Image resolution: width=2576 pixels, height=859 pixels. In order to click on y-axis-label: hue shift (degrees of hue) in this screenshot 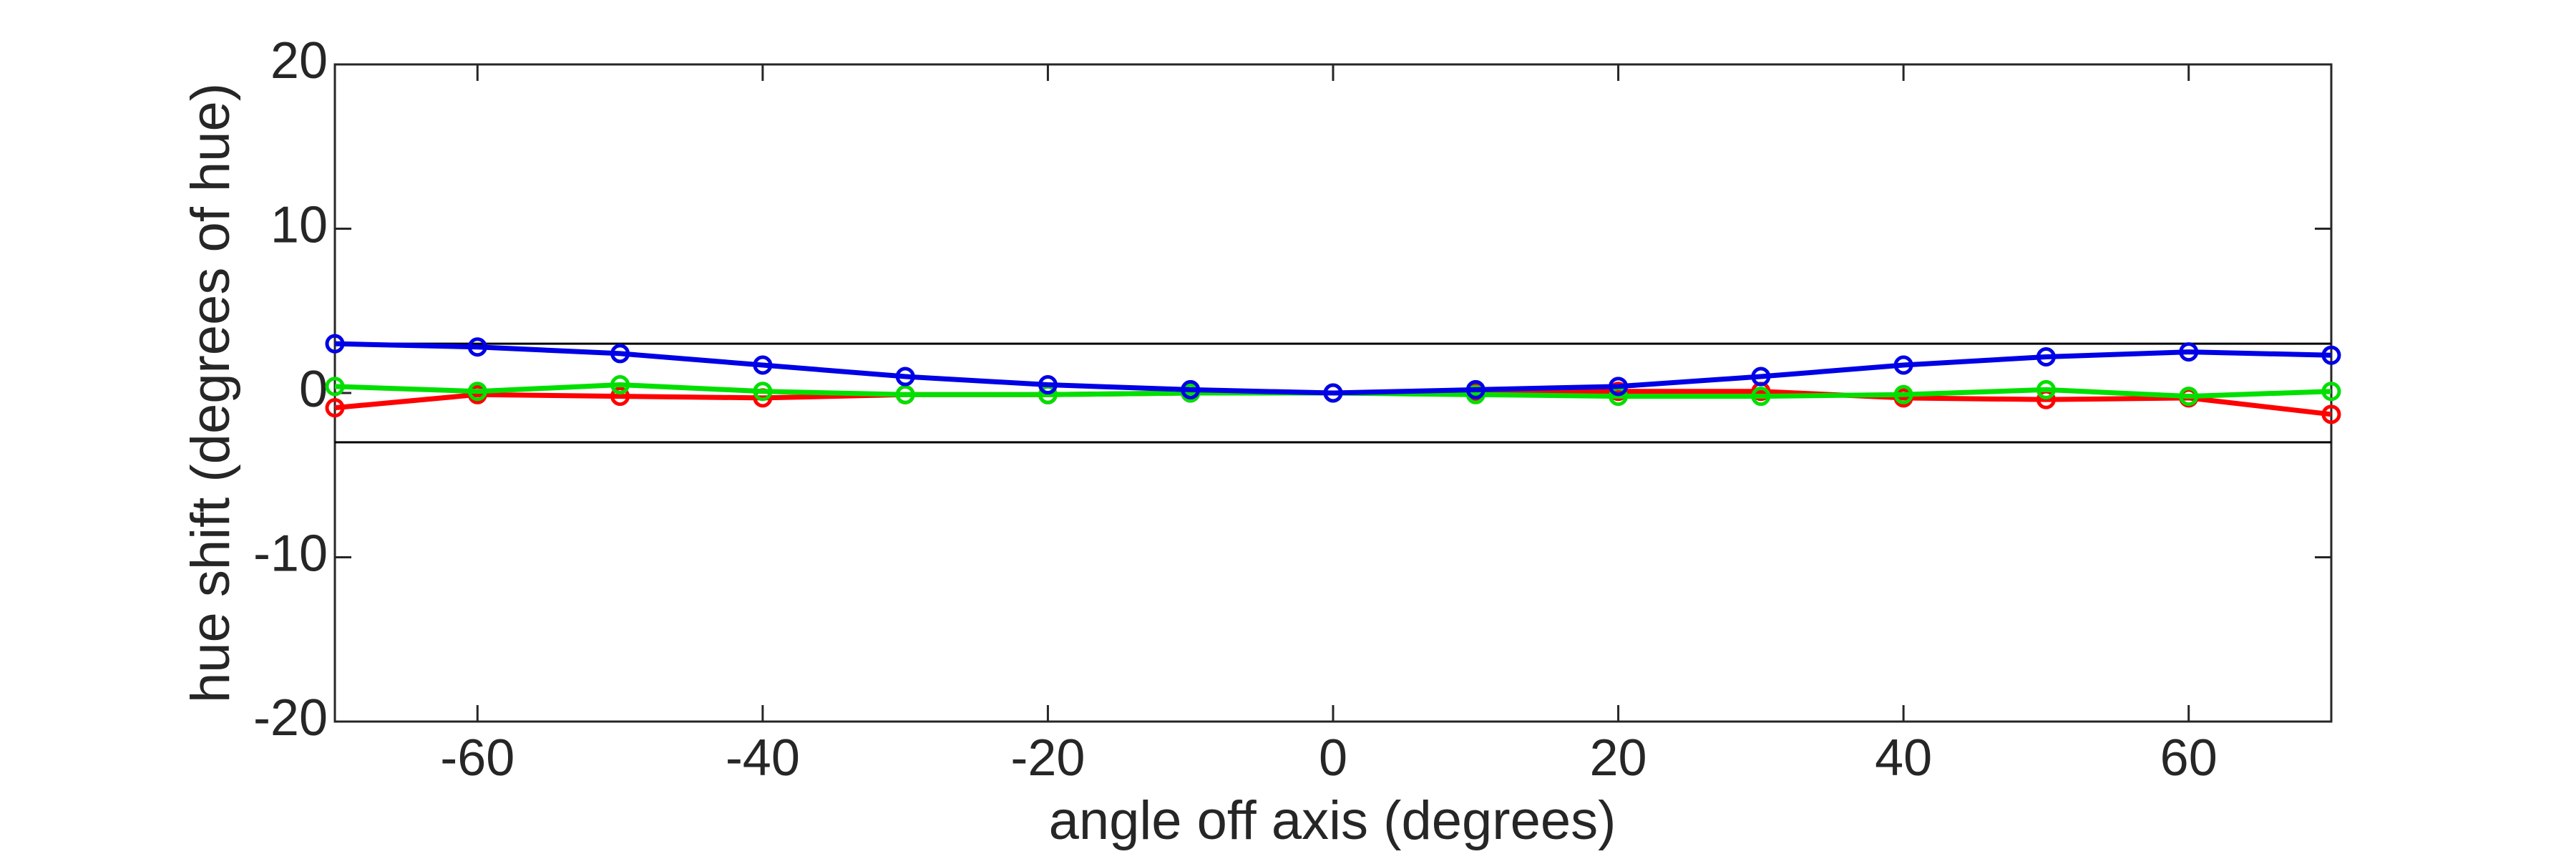, I will do `click(210, 393)`.